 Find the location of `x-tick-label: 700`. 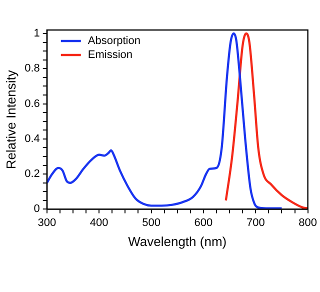

x-tick-label: 700 is located at coordinates (255, 222).